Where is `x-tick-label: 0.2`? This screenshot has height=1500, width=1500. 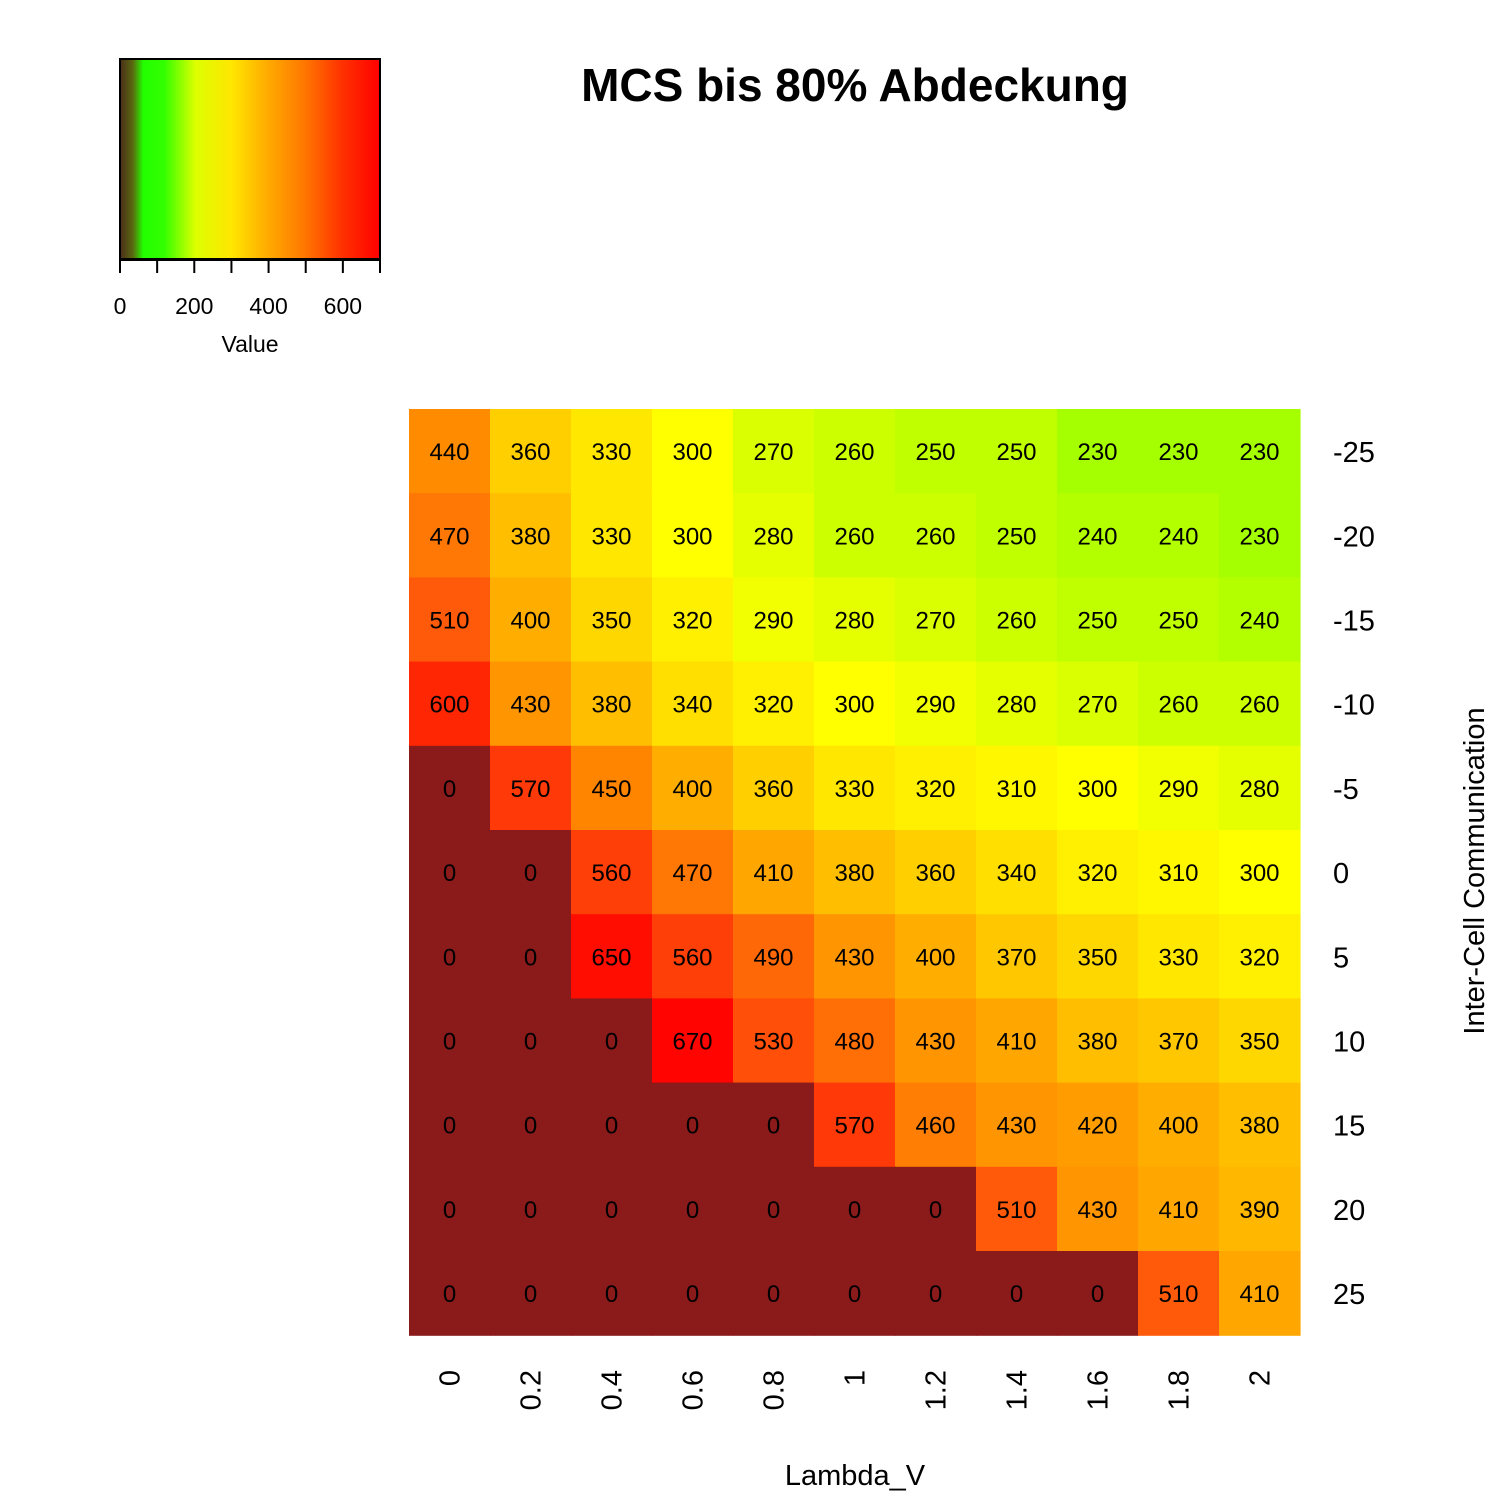
x-tick-label: 0.2 is located at coordinates (532, 1390).